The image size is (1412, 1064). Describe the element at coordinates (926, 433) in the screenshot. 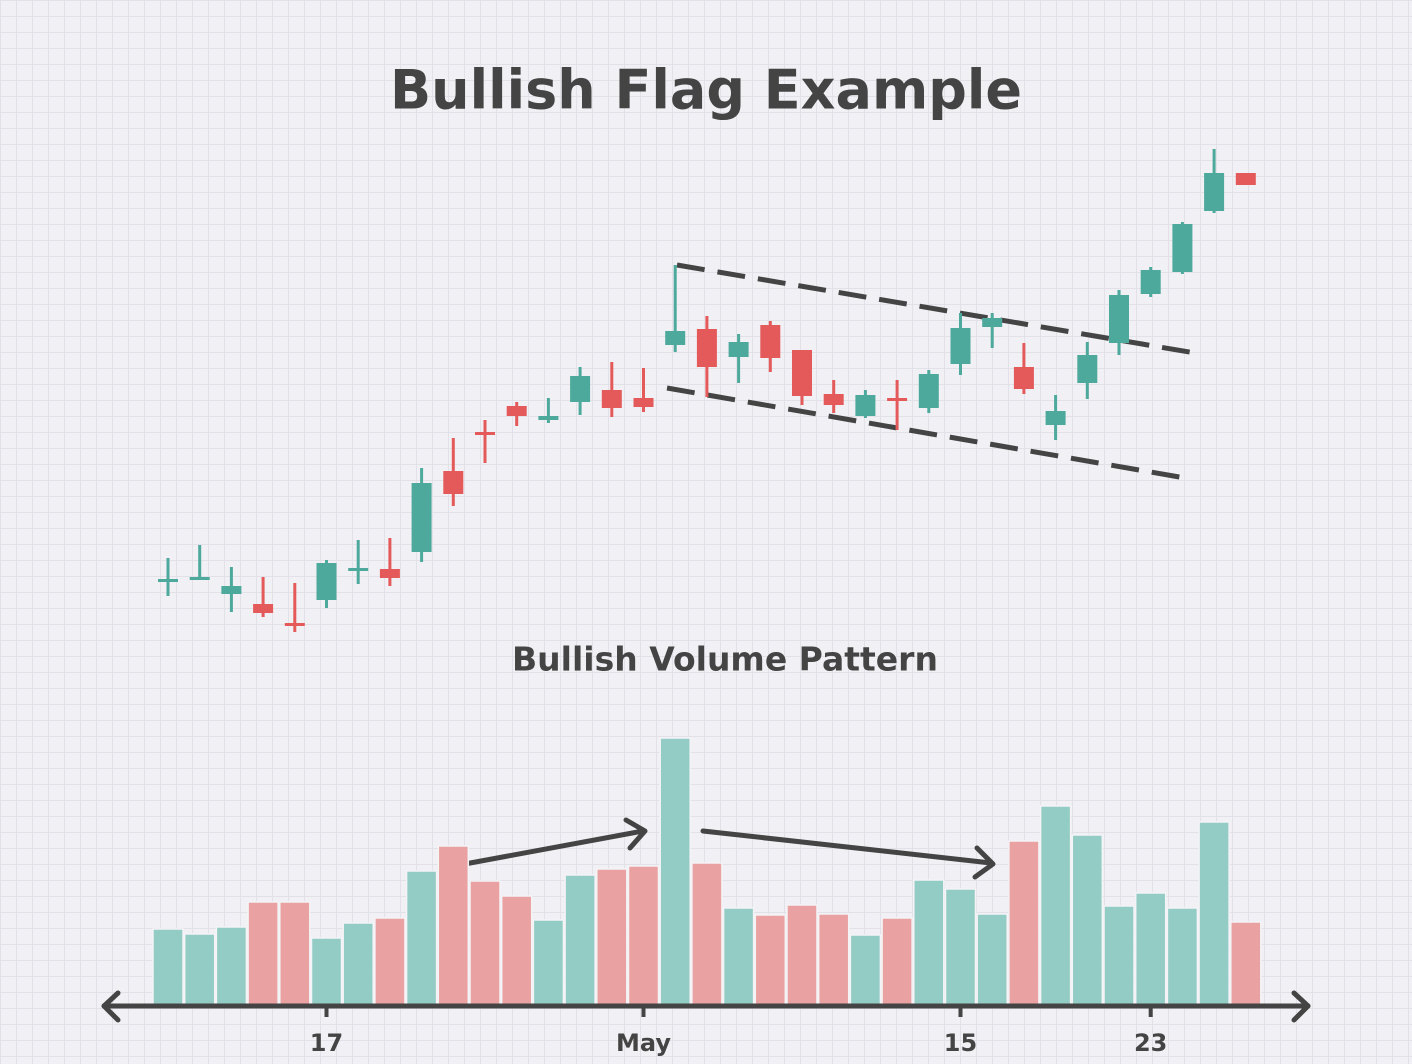

I see `flag-lower` at that location.